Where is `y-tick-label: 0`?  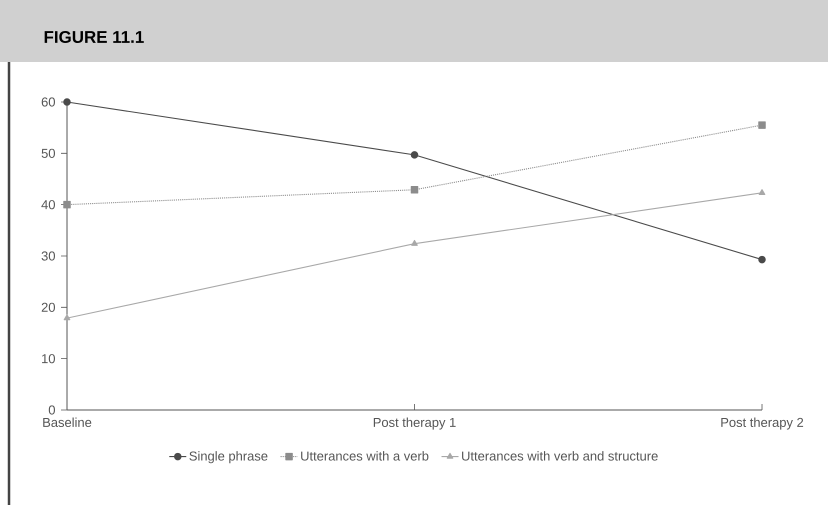
y-tick-label: 0 is located at coordinates (51, 410).